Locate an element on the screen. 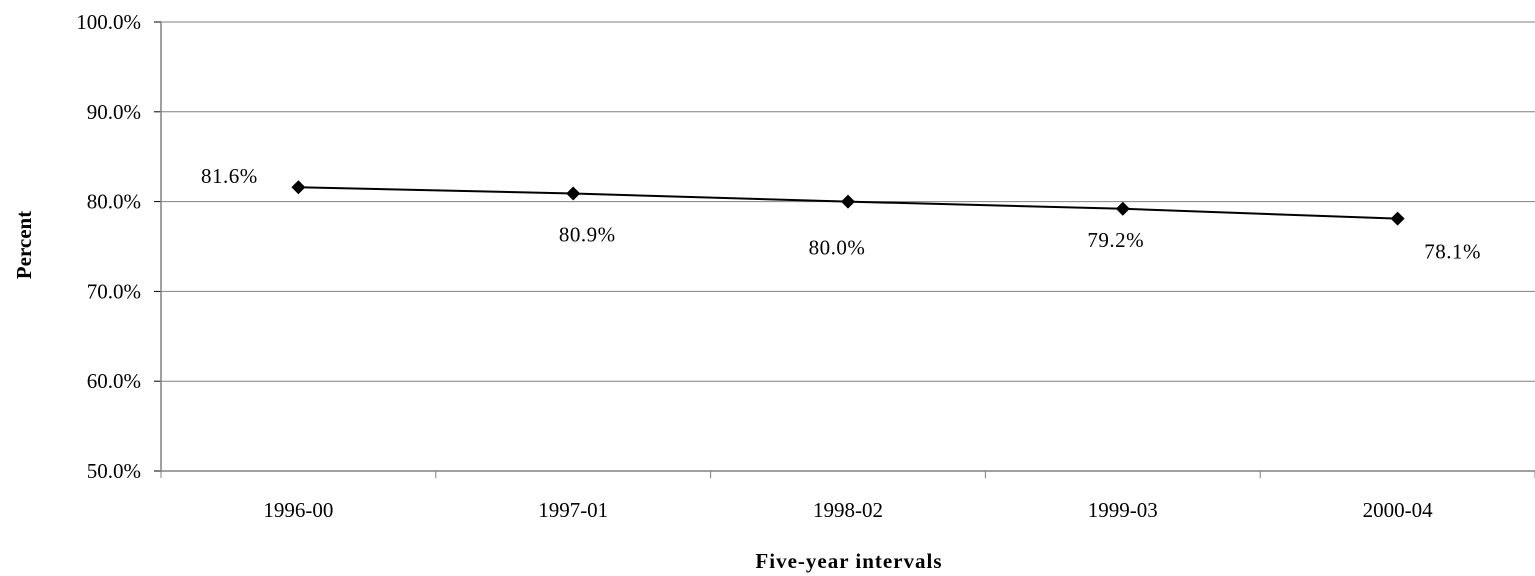 The image size is (1535, 576). y-tick-label: 60.0% is located at coordinates (114, 381).